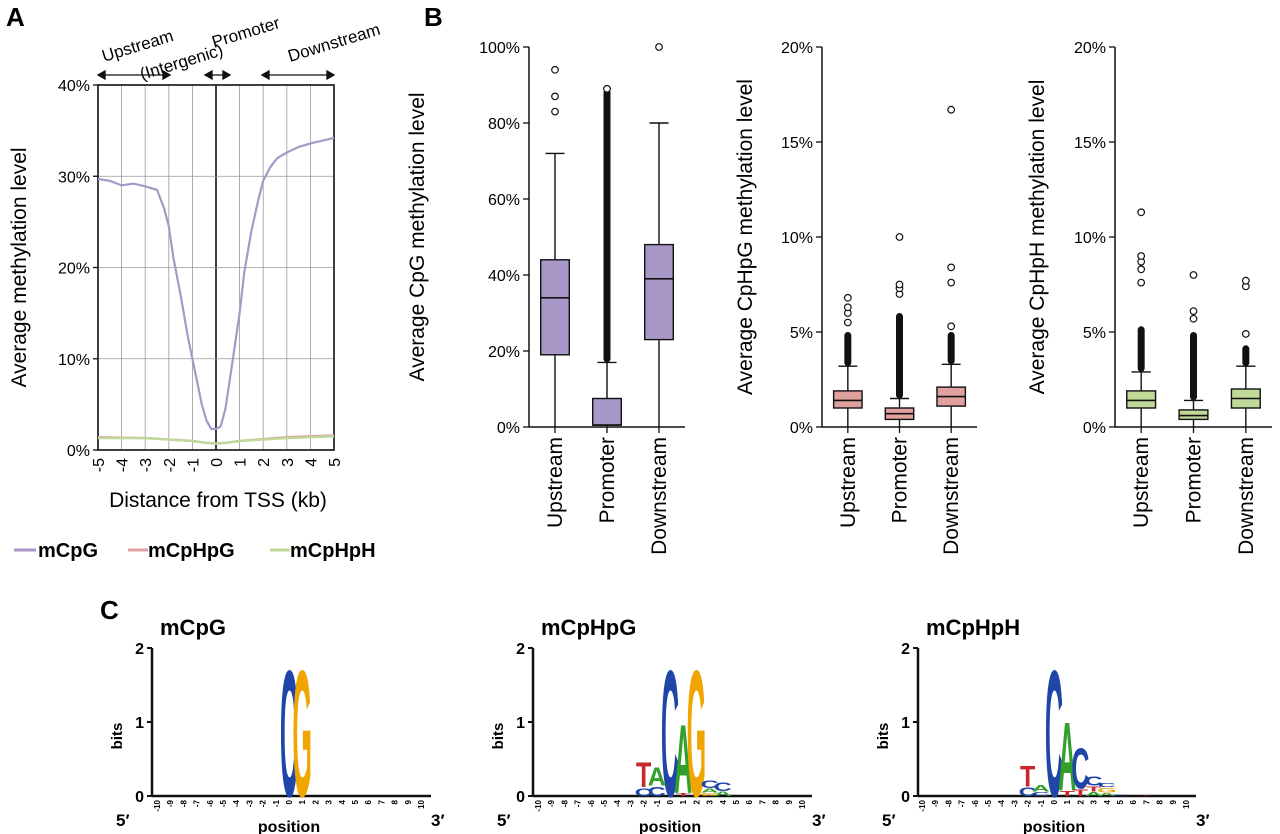 This screenshot has height=834, width=1280. I want to click on promoter-arrowhead-left, so click(208, 75).